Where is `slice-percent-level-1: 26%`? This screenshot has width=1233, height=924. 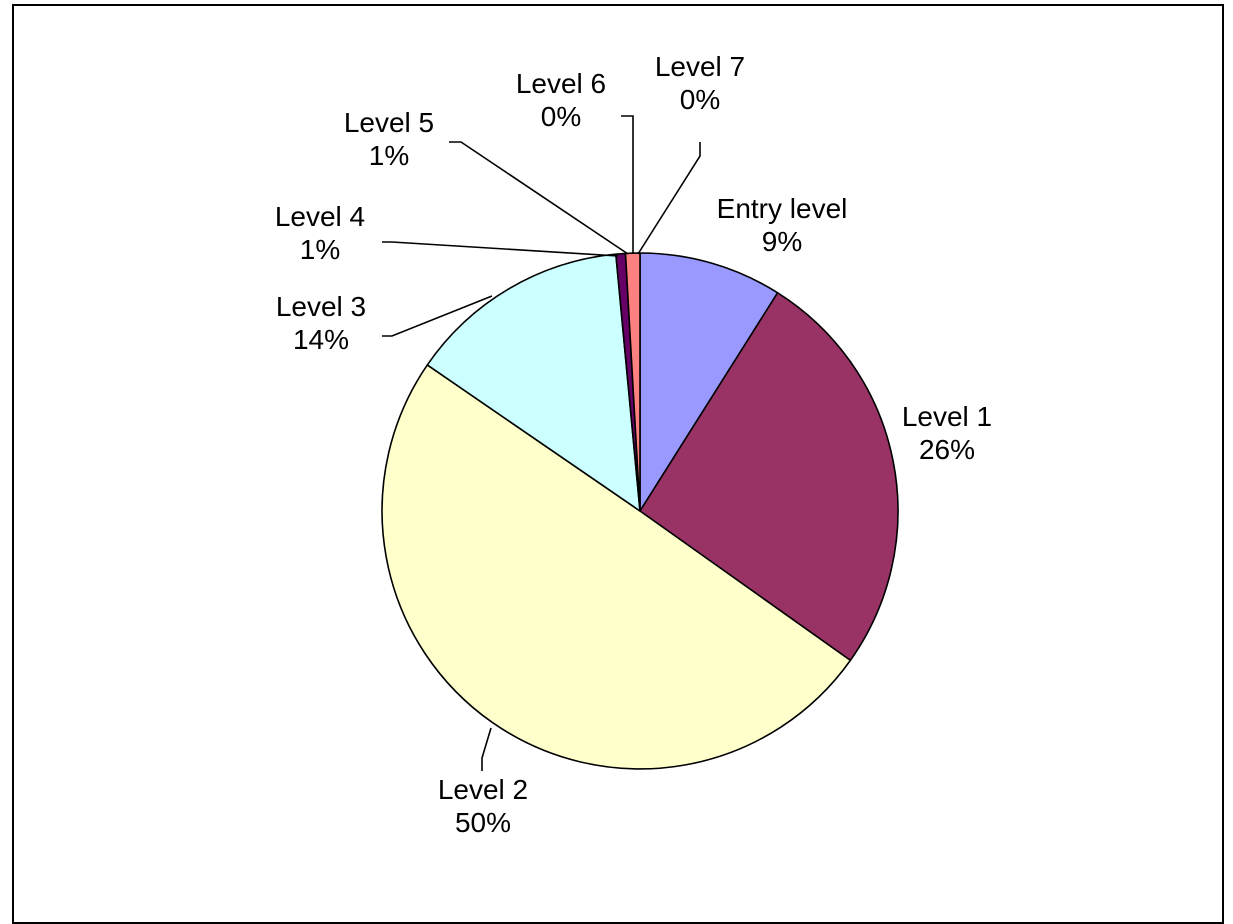
slice-percent-level-1: 26% is located at coordinates (947, 449).